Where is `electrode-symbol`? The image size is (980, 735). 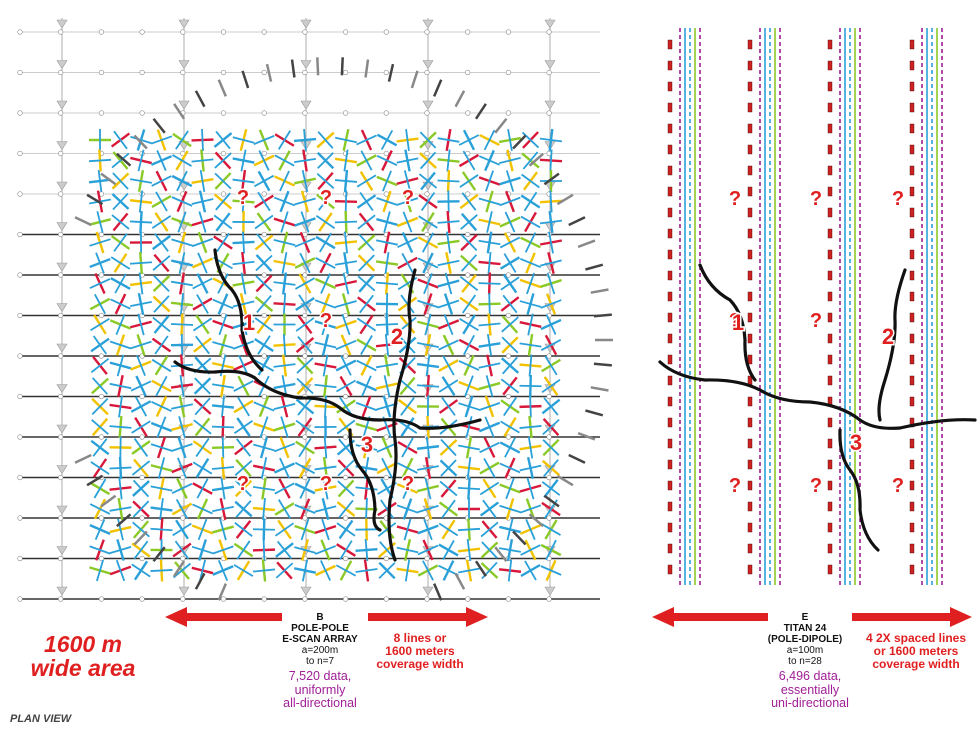 electrode-symbol is located at coordinates (306, 65).